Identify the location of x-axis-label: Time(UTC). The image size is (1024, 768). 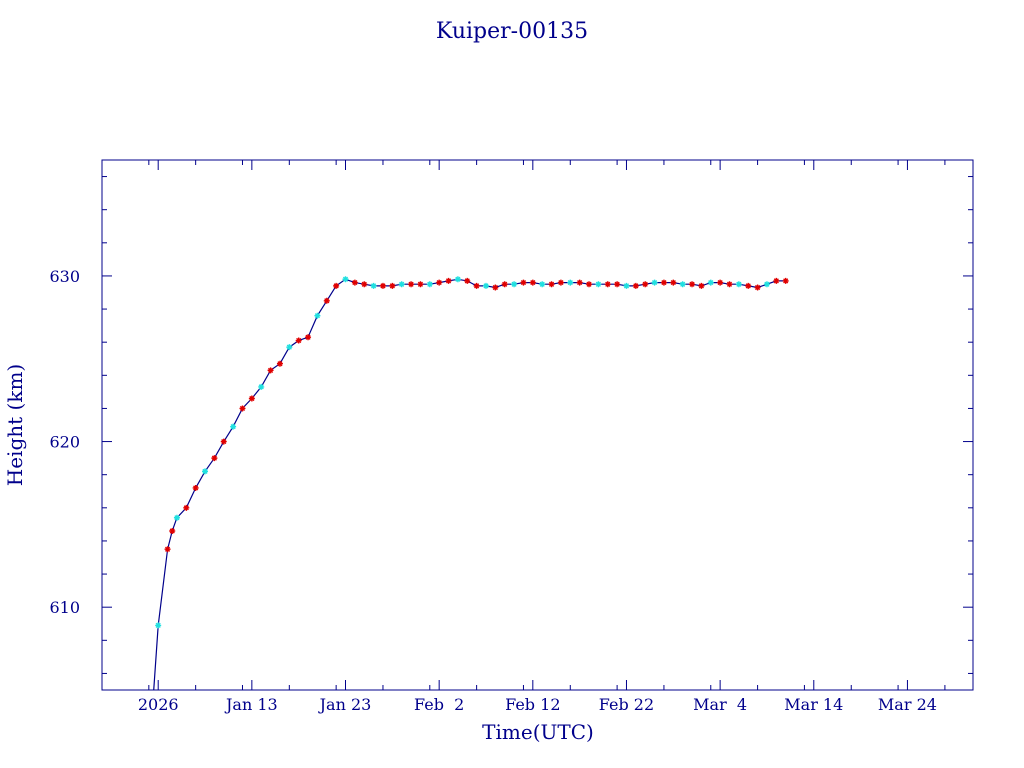
(538, 732).